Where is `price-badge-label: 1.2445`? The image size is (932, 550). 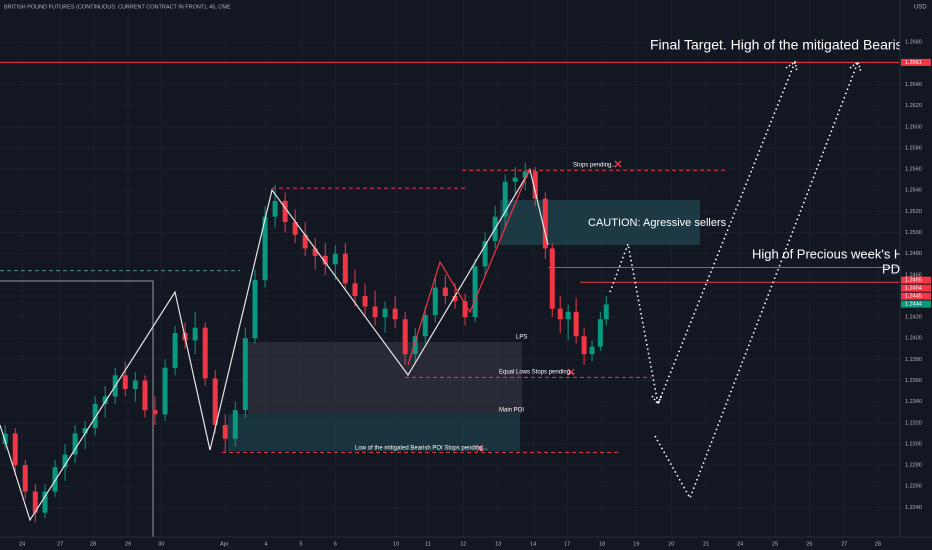 price-badge-label: 1.2445 is located at coordinates (913, 297).